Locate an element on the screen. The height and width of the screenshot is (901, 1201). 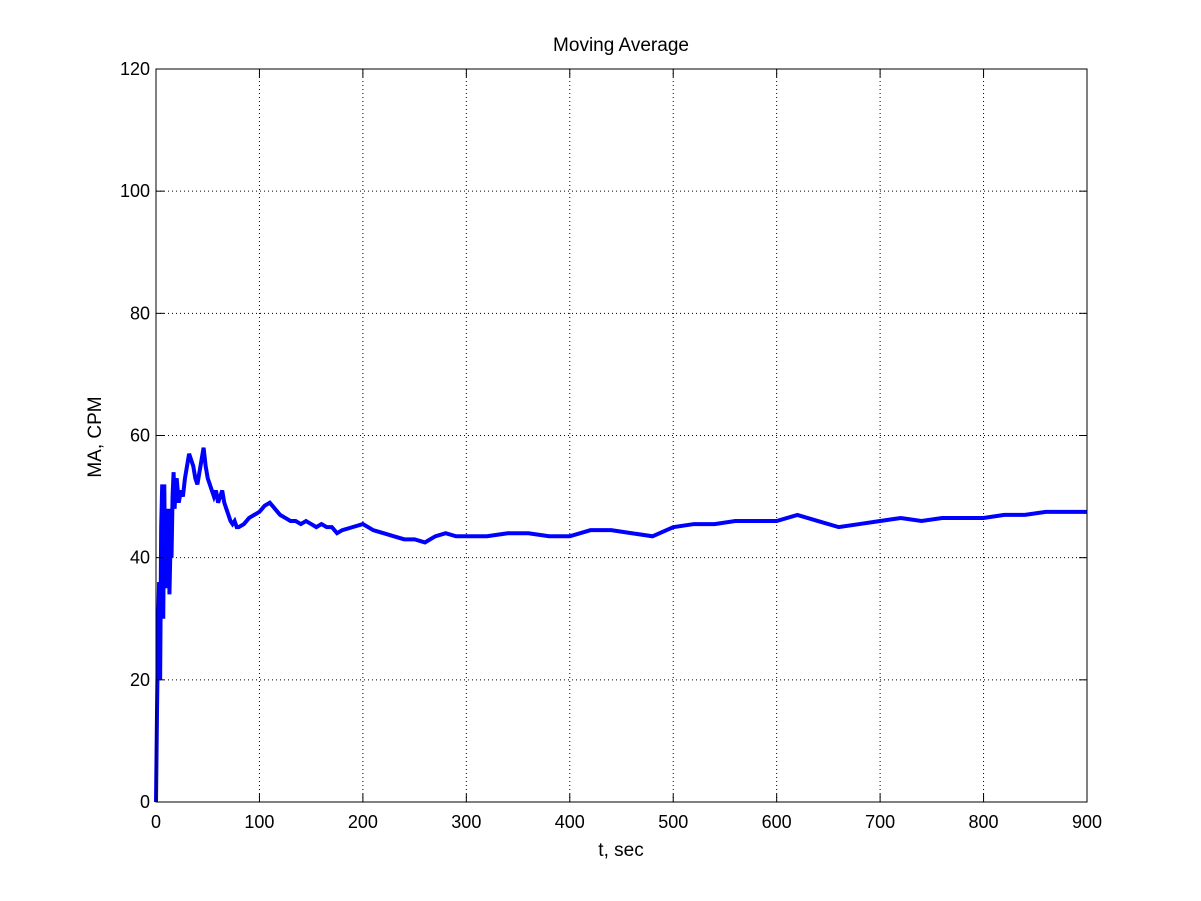
y-tick-label: 80 is located at coordinates (140, 313).